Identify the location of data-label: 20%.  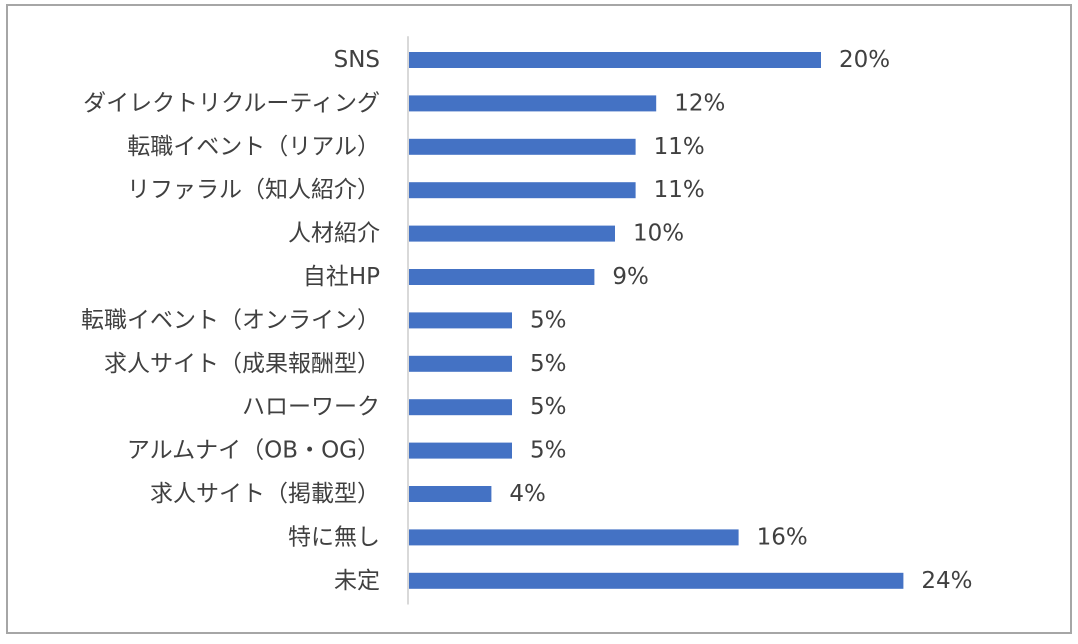
(864, 60).